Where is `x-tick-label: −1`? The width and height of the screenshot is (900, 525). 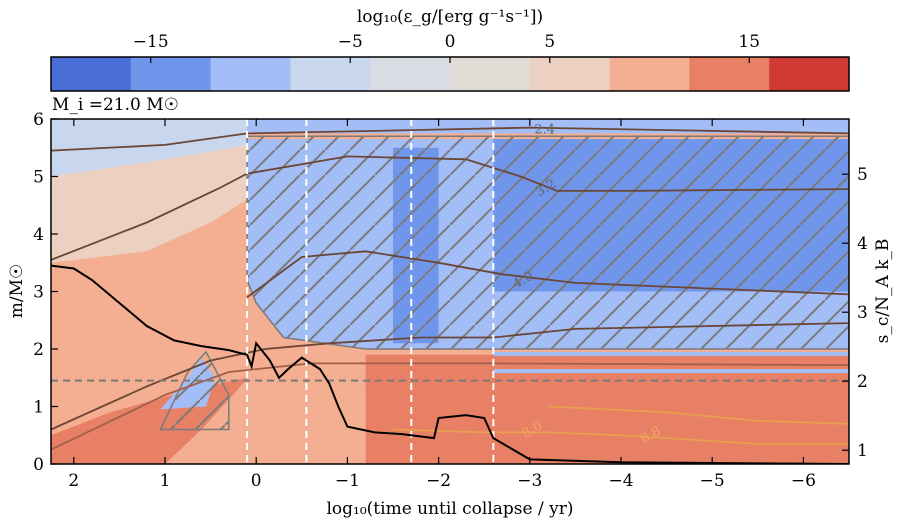 x-tick-label: −1 is located at coordinates (347, 481).